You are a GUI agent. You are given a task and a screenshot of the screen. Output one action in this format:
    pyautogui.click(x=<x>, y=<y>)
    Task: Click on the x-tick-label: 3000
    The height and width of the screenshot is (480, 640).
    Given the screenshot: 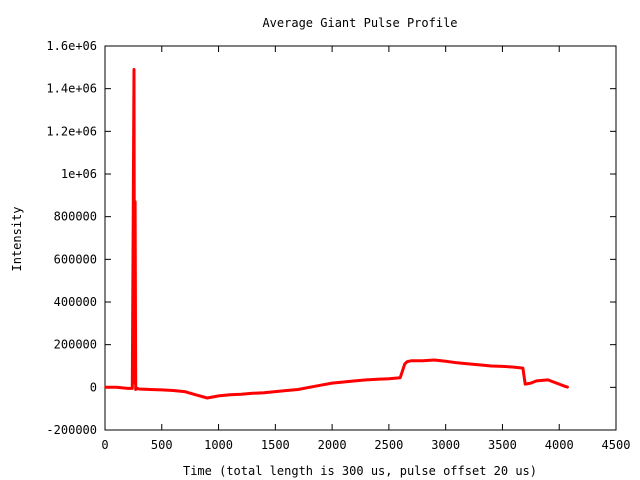 What is the action you would take?
    pyautogui.click(x=445, y=445)
    